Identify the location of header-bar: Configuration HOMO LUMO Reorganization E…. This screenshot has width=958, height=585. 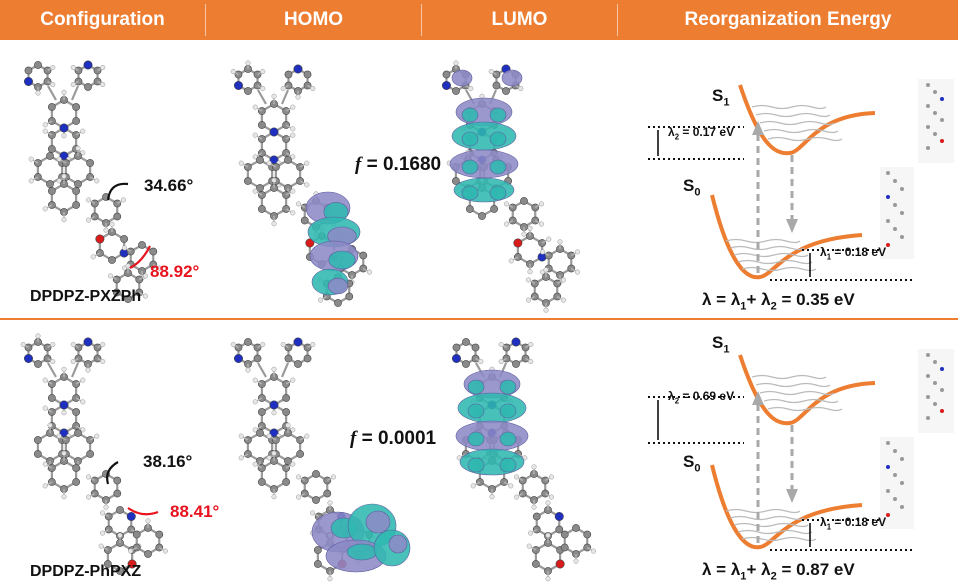
(479, 20).